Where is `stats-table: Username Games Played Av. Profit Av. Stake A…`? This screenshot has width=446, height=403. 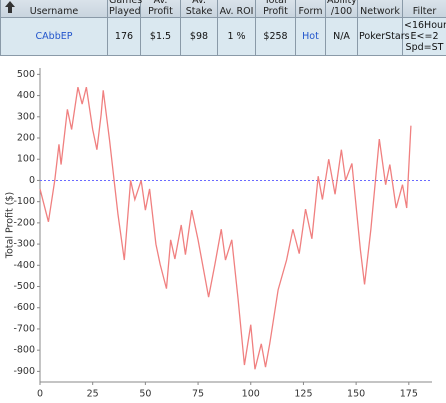
stats-table: Username Games Played Av. Profit Av. Stake A… is located at coordinates (223, 28).